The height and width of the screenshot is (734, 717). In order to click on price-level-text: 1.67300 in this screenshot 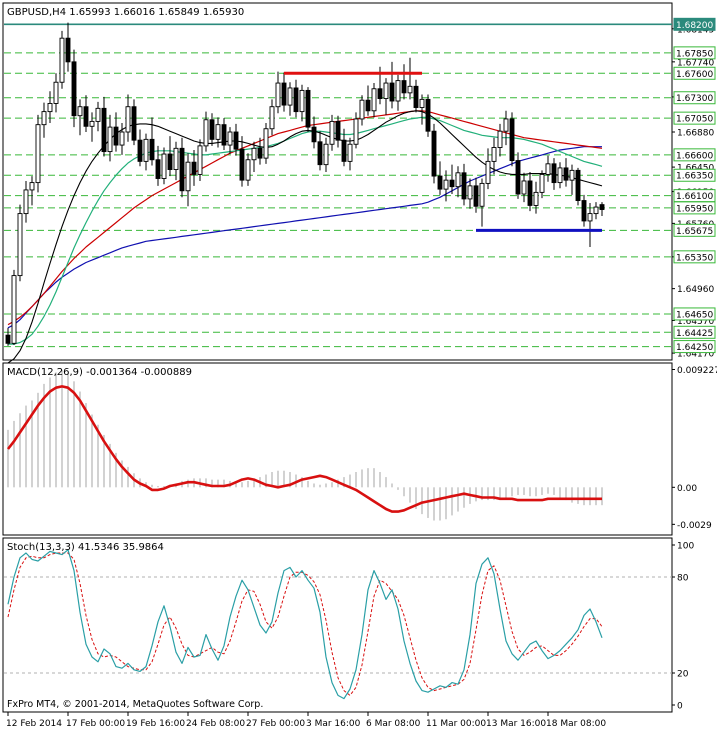, I will do `click(694, 99)`.